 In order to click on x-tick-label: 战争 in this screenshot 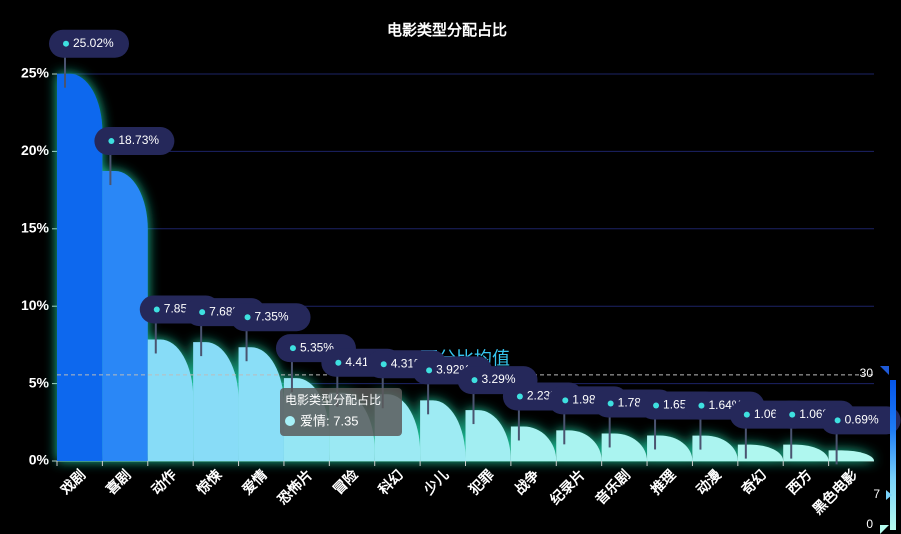, I will do `click(526, 481)`.